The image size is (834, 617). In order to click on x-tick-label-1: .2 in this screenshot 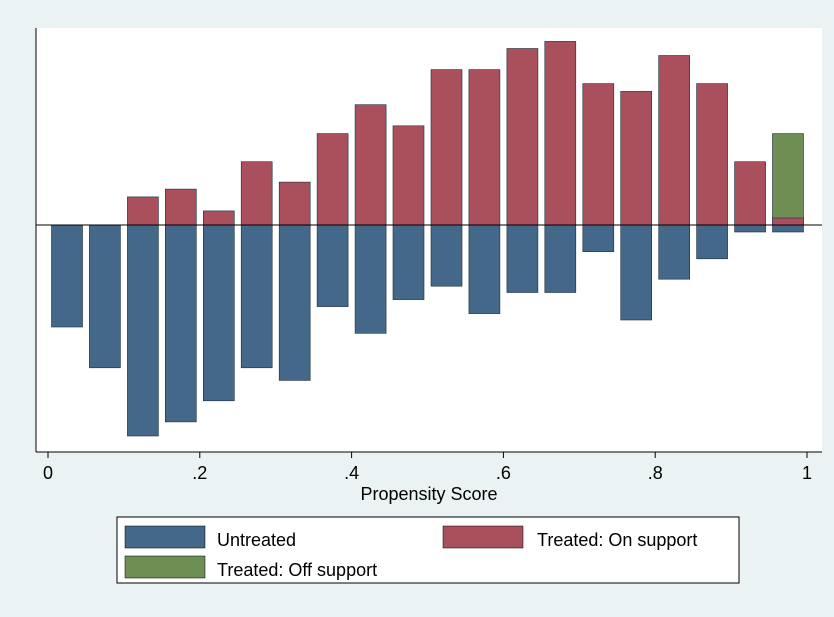, I will do `click(199, 473)`.